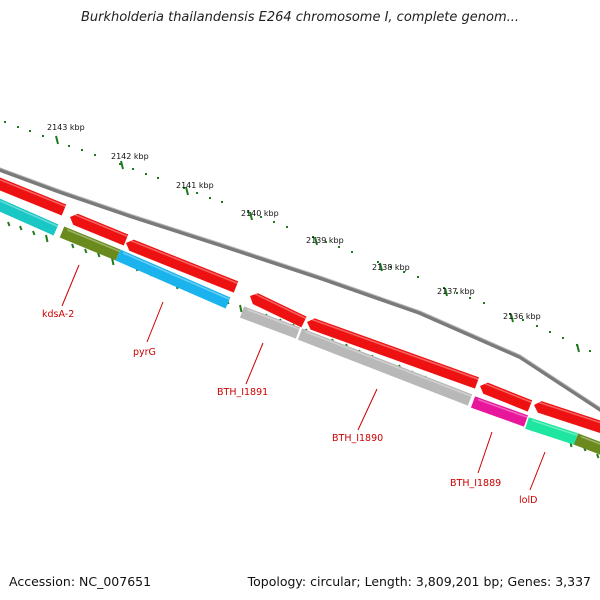 The height and width of the screenshot is (600, 600). Describe the element at coordinates (29, 217) in the screenshot. I see `gene-block-teal` at that location.